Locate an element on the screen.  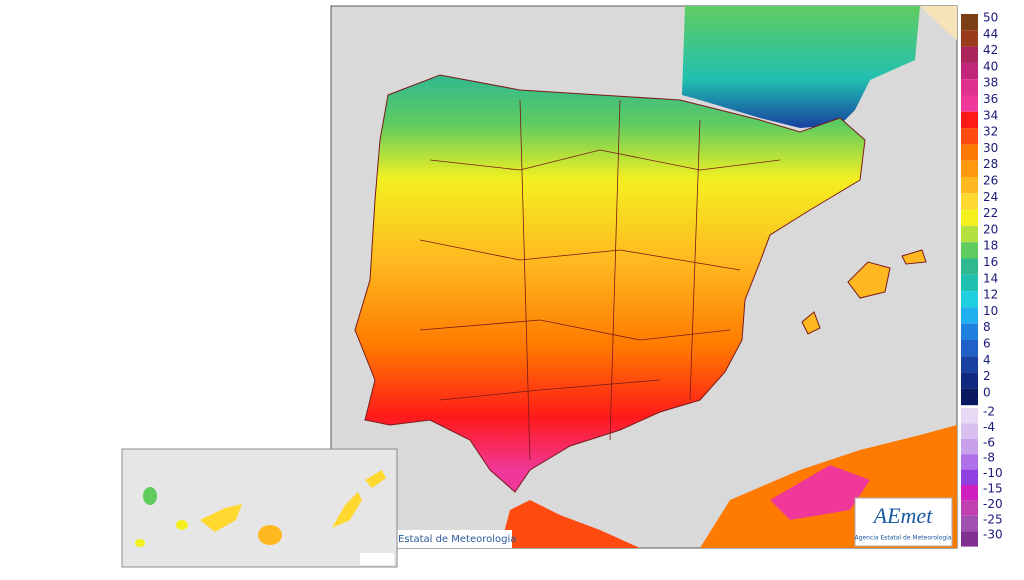
legend-label: 26 is located at coordinates (990, 181).